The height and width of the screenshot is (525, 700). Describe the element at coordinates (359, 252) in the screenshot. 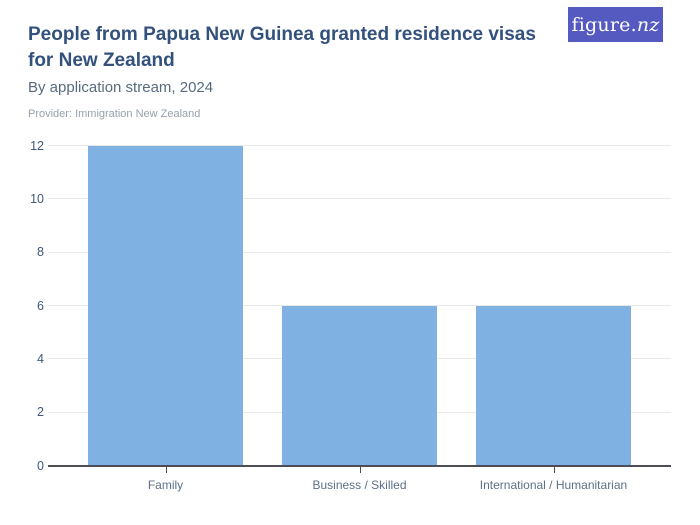

I see `gridline-y8` at that location.